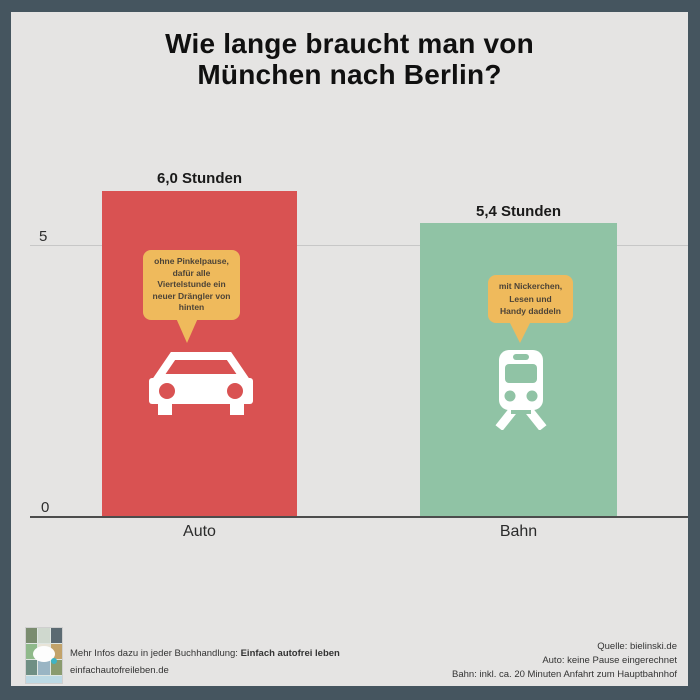 The height and width of the screenshot is (700, 700). Describe the element at coordinates (359, 517) in the screenshot. I see `x-axis-baseline` at that location.